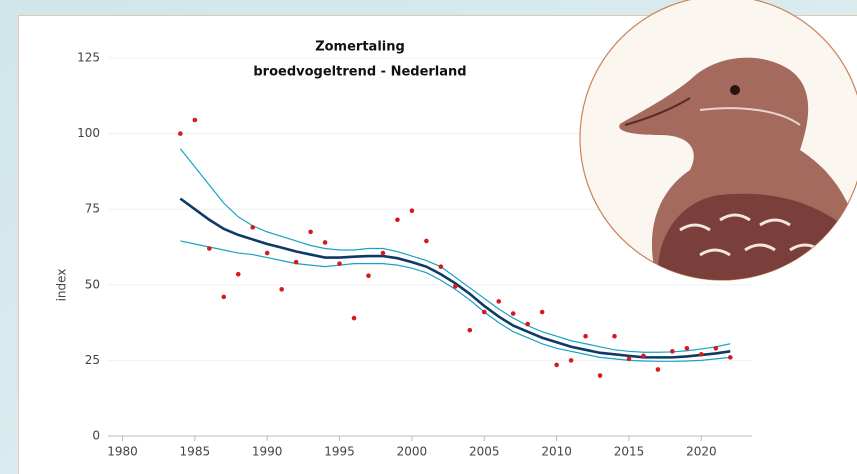  Describe the element at coordinates (629, 452) in the screenshot. I see `x-tick-label: 2015` at that location.